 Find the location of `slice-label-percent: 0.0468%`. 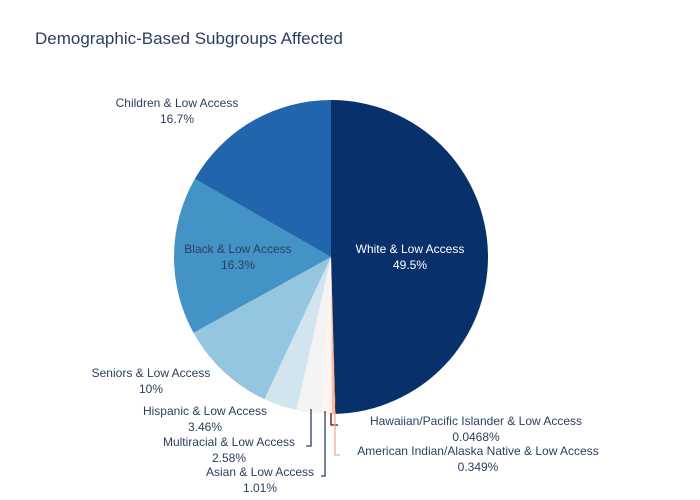

slice-label-percent: 0.0468% is located at coordinates (476, 437).